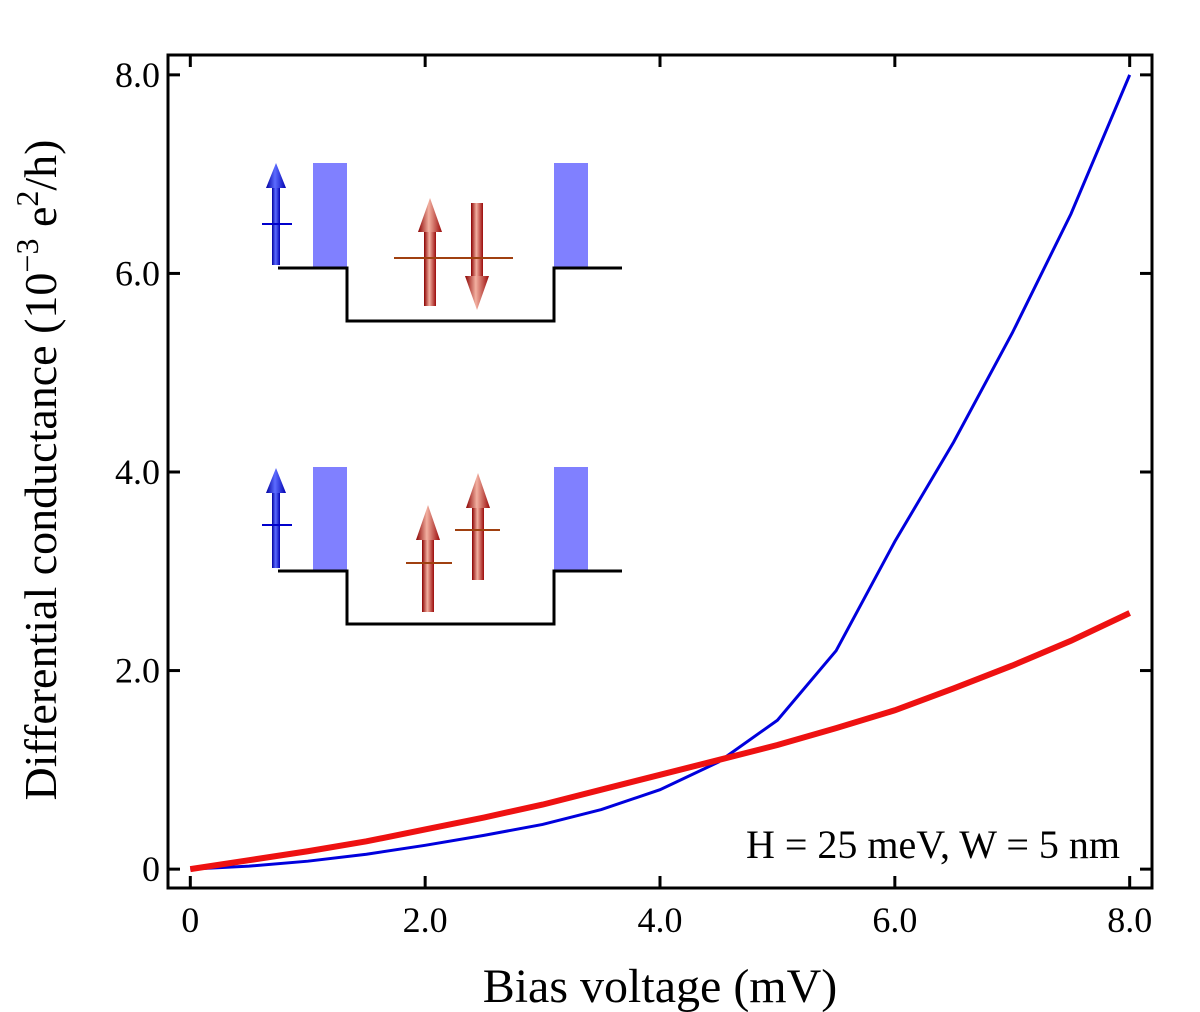 This screenshot has width=1200, height=1012. I want to click on y-label-sup: 2, so click(27, 199).